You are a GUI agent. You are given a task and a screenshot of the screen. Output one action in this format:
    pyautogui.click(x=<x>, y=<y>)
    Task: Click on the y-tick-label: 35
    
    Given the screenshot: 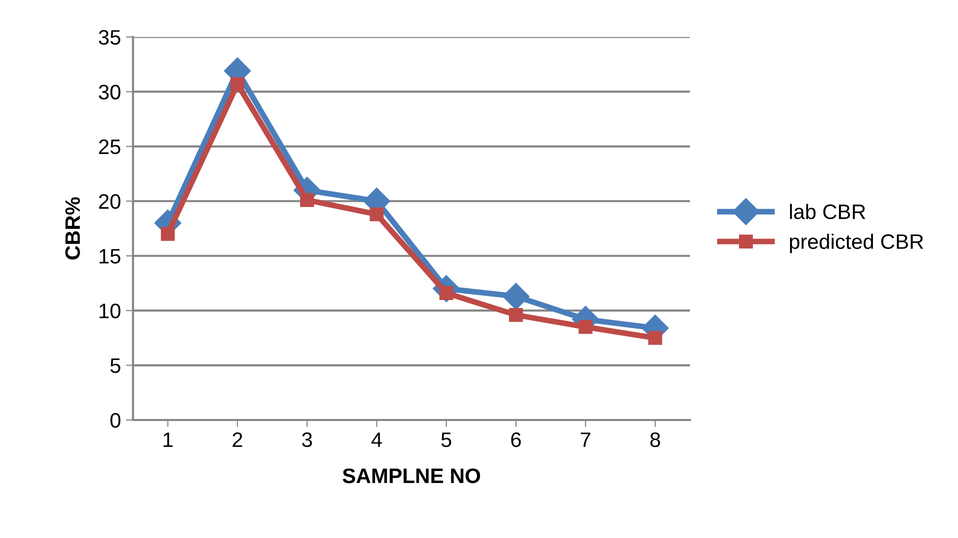 What is the action you would take?
    pyautogui.click(x=109, y=37)
    